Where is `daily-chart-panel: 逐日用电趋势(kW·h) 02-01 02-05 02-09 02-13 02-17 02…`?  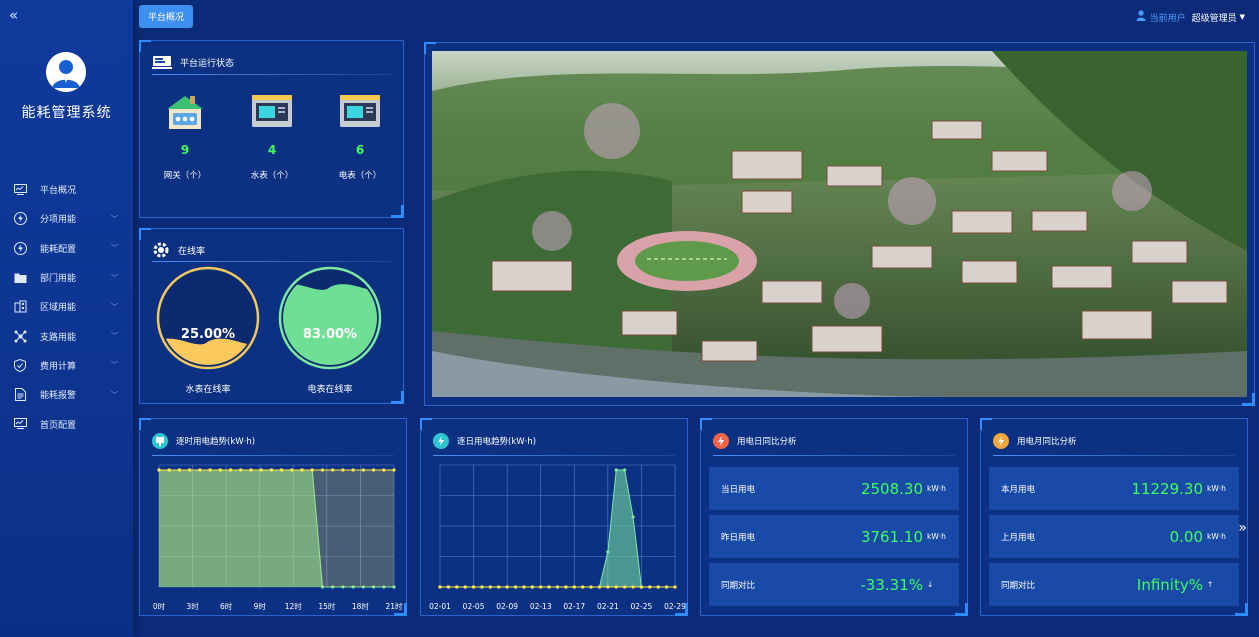
daily-chart-panel: 逐日用电趋势(kW·h) 02-01 02-05 02-09 02-13 02-17 02… is located at coordinates (554, 517).